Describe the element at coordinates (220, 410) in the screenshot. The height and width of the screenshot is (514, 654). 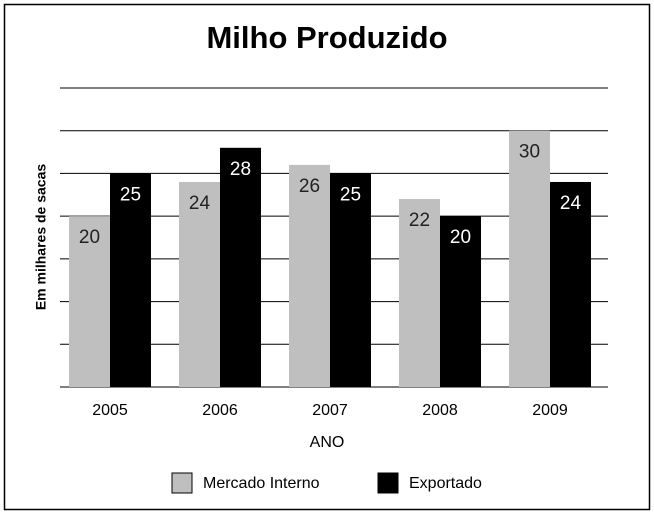
I see `x-tick-label: 2006` at that location.